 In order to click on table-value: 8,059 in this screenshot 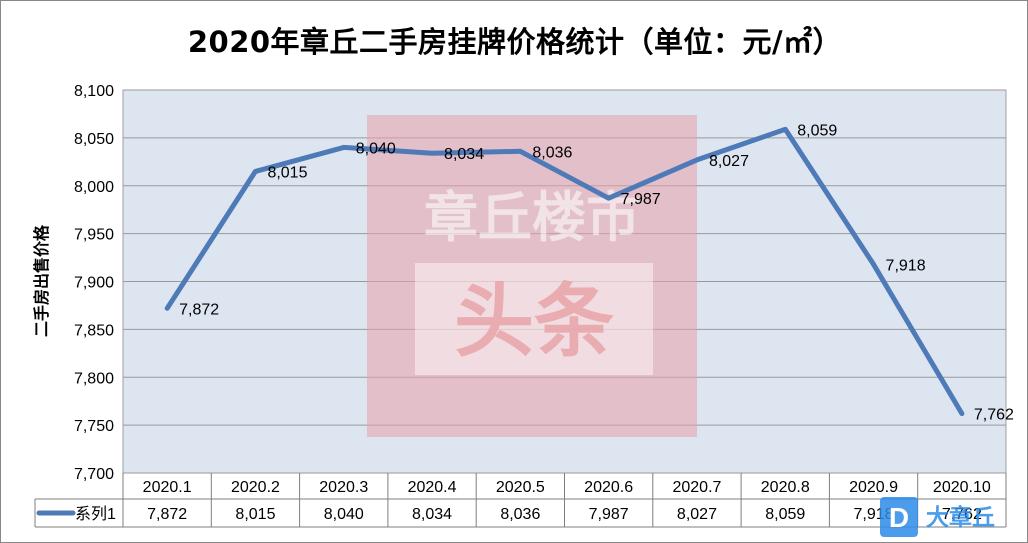, I will do `click(785, 514)`.